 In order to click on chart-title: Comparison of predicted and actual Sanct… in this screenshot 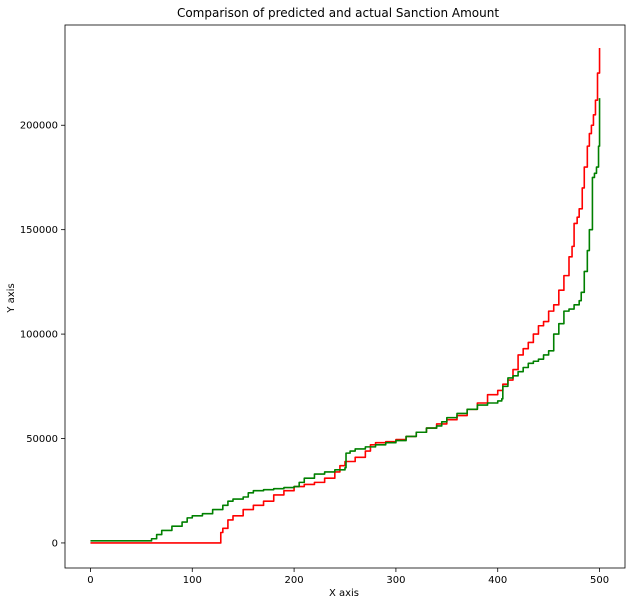, I will do `click(338, 13)`.